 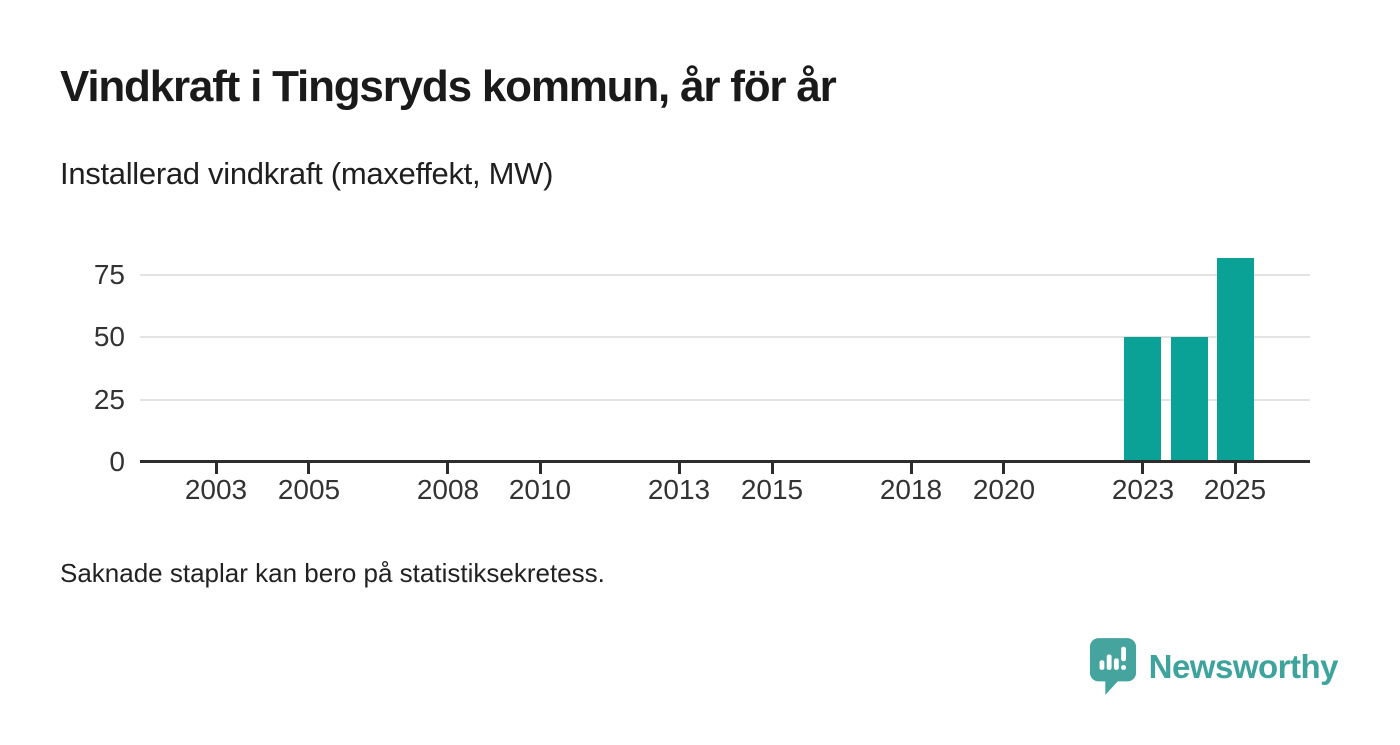 I want to click on x-tick-2013, so click(x=679, y=468).